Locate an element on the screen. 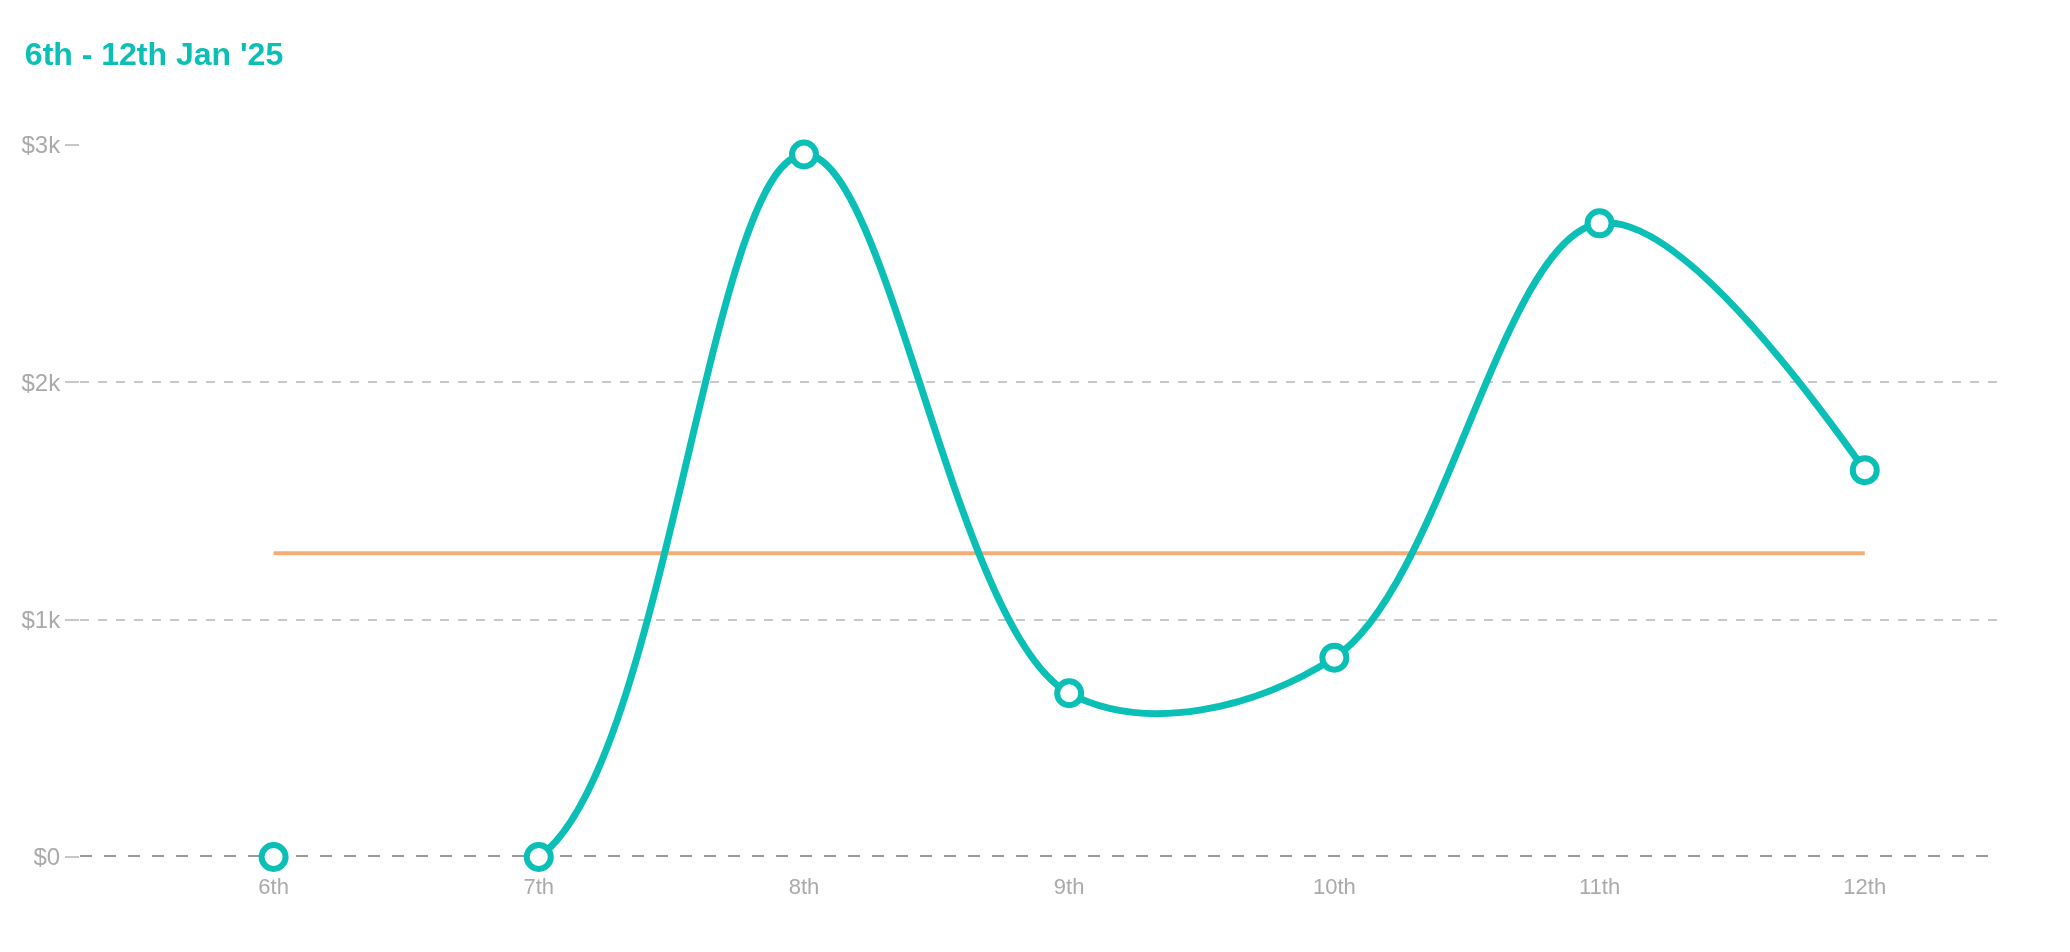 The height and width of the screenshot is (952, 2070). x-tick-label: 9th is located at coordinates (1069, 886).